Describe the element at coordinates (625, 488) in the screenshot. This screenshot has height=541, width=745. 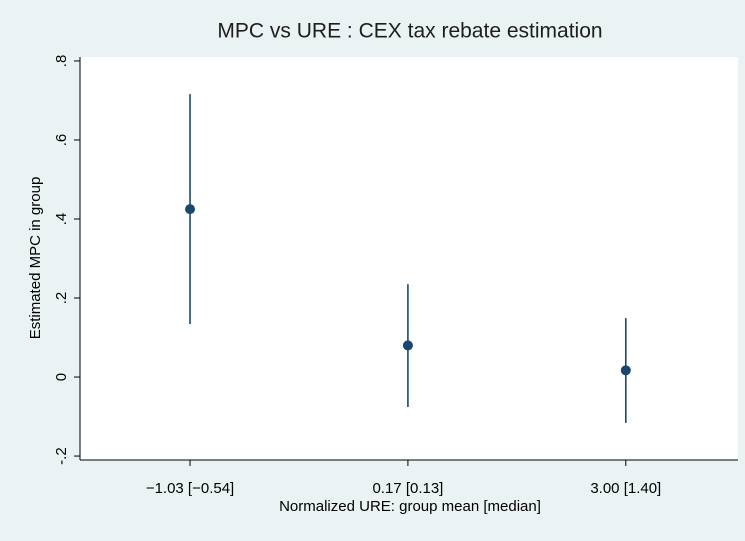
I see `x-tick-label: 3.00 [1.40]` at that location.